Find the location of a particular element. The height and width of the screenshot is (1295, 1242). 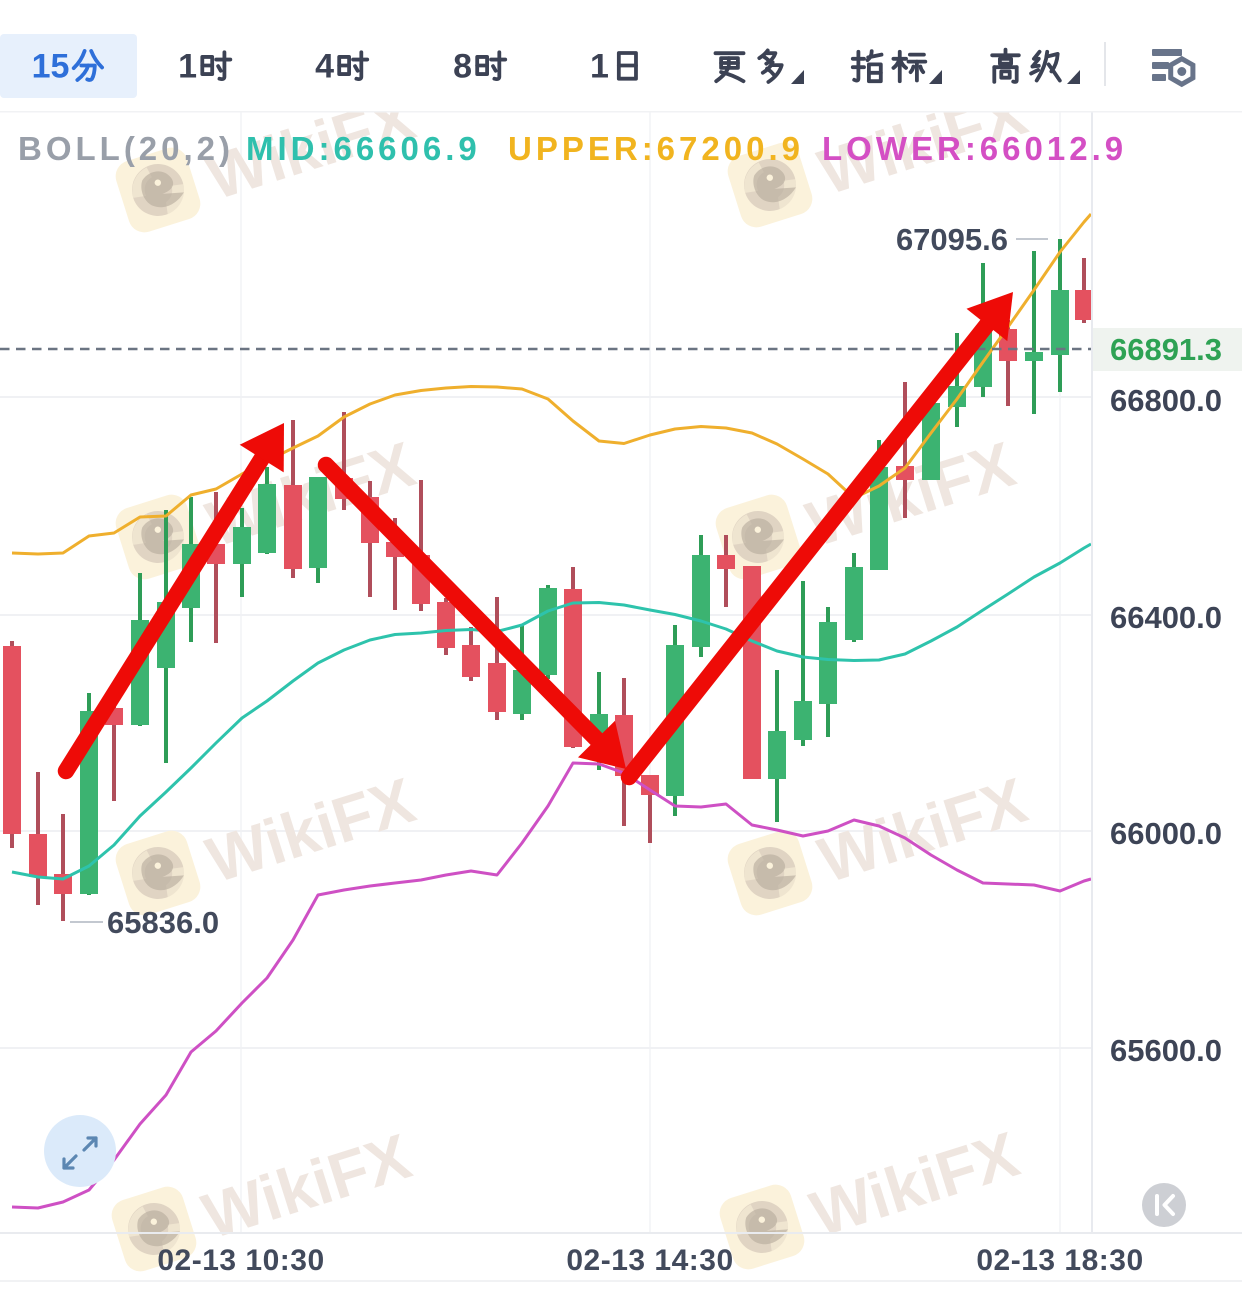

svg-text: UPPER:67200.9 is located at coordinates (656, 148).